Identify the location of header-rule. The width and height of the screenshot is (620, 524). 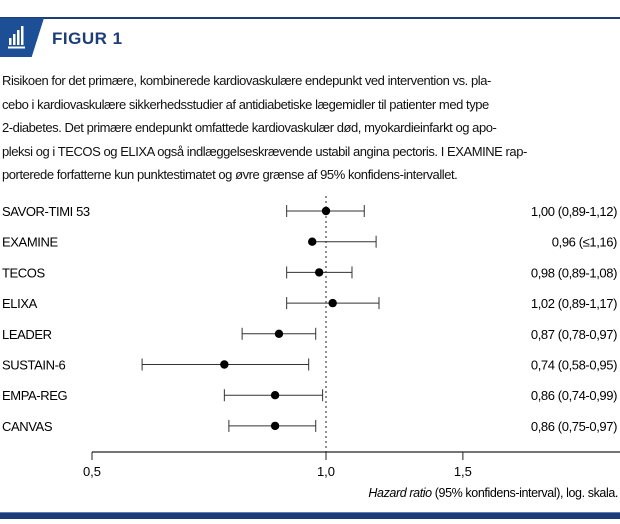
(310, 18).